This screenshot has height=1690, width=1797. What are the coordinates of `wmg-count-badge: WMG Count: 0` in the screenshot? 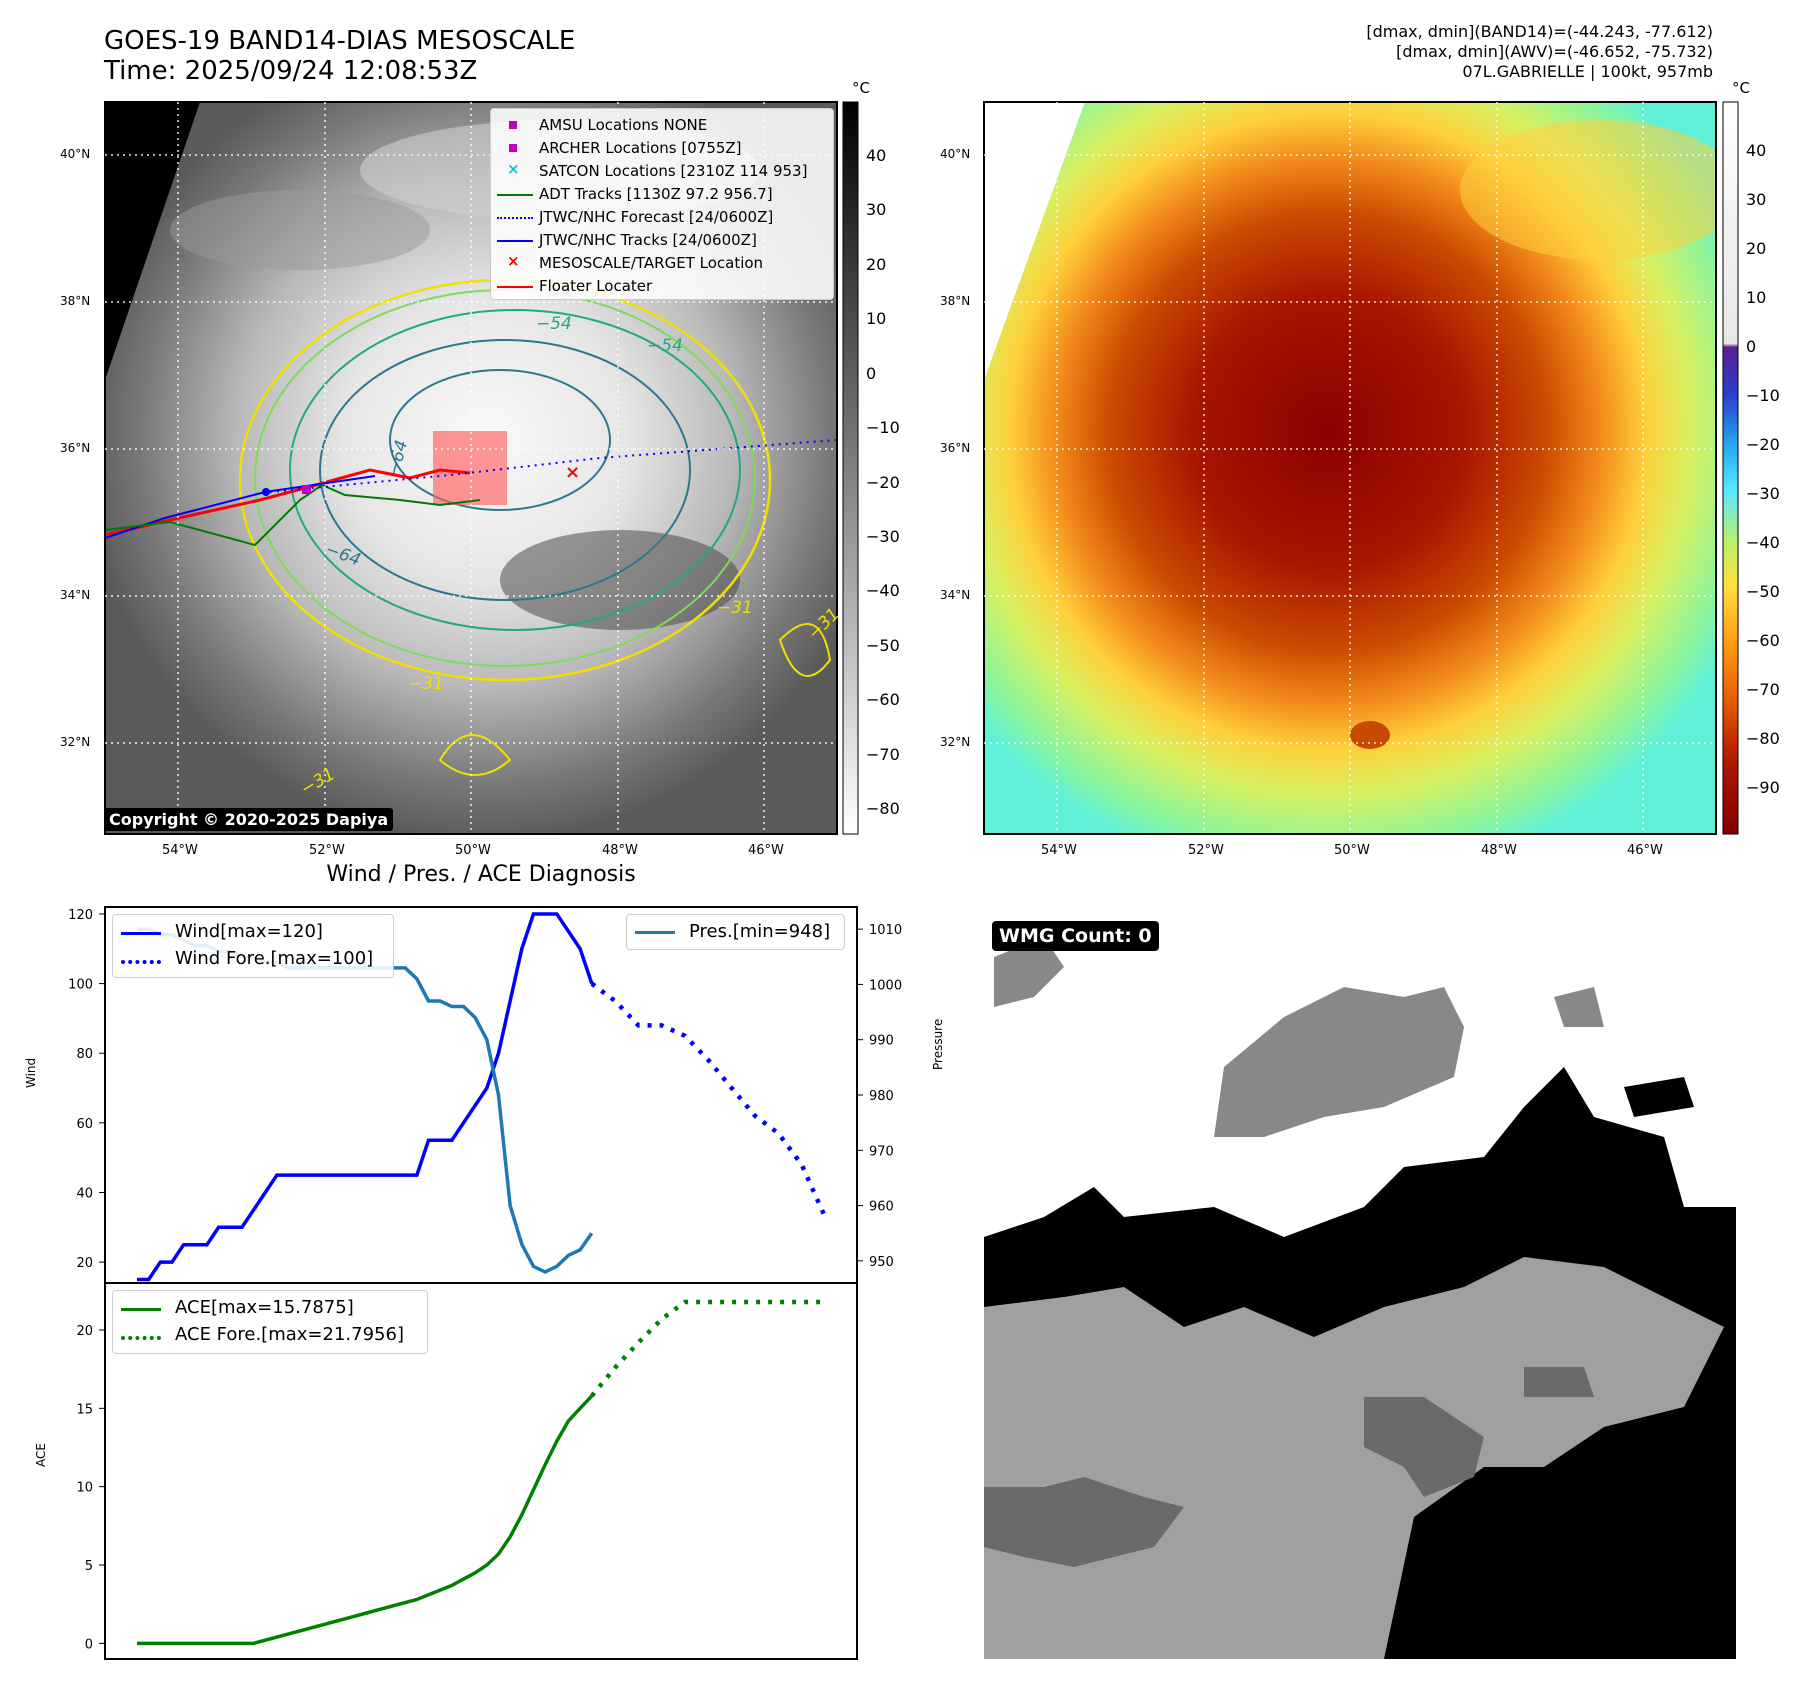 It's located at (1075, 936).